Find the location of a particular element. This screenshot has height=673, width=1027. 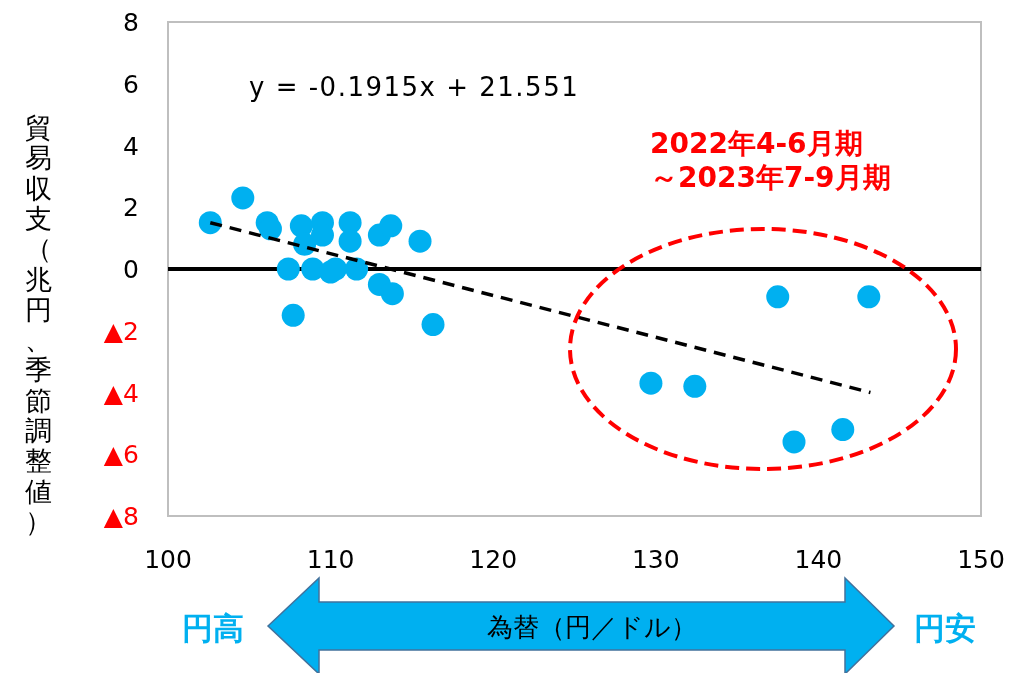

y-tick-label: 0 is located at coordinates (131, 269).